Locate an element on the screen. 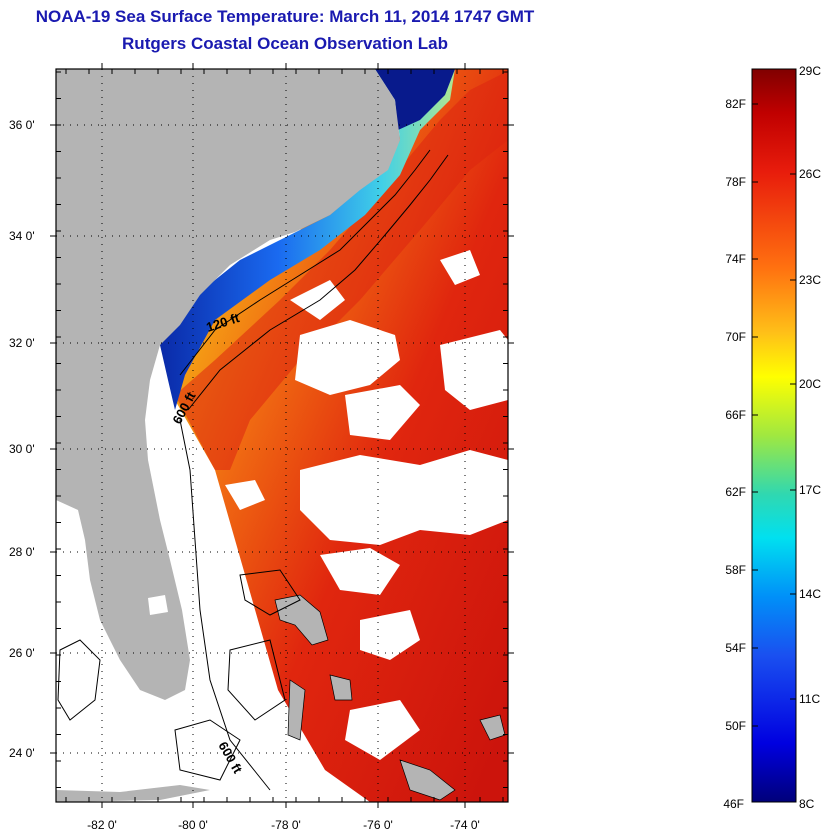  lon-label: -78 0' is located at coordinates (286, 825).